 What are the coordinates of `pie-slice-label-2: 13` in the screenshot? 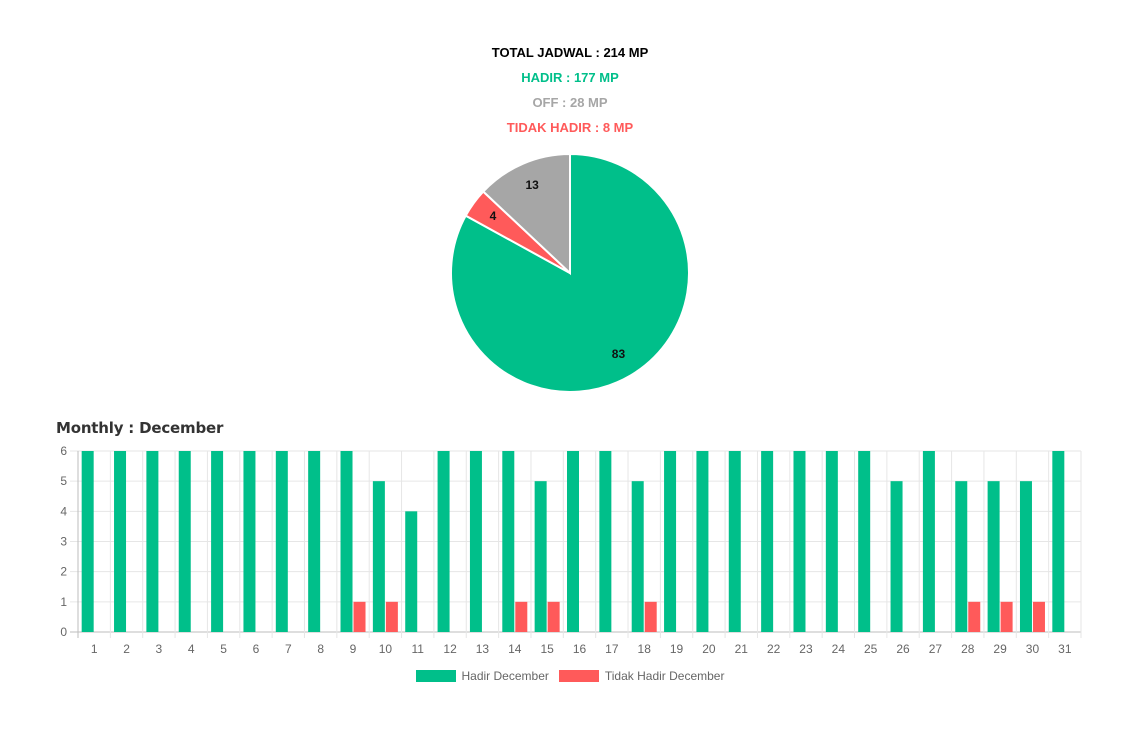 It's located at (533, 185).